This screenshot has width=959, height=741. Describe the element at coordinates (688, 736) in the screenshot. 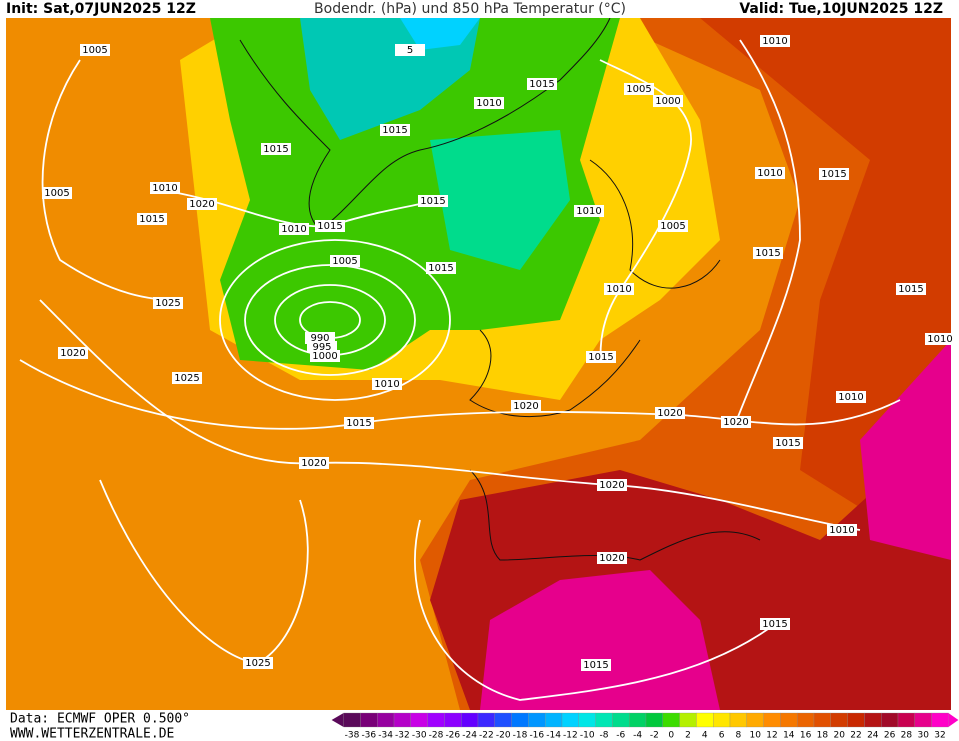

I see `scale-label: 2` at that location.